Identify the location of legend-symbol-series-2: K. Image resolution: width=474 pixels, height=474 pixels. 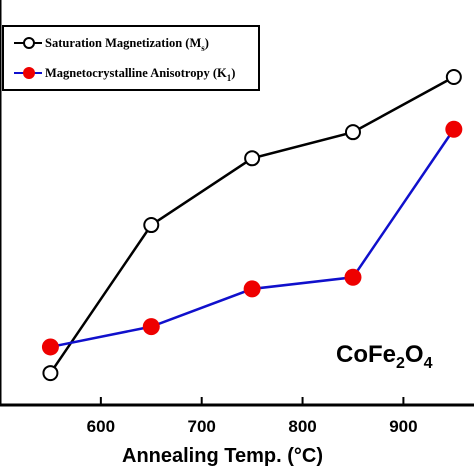
(222, 73).